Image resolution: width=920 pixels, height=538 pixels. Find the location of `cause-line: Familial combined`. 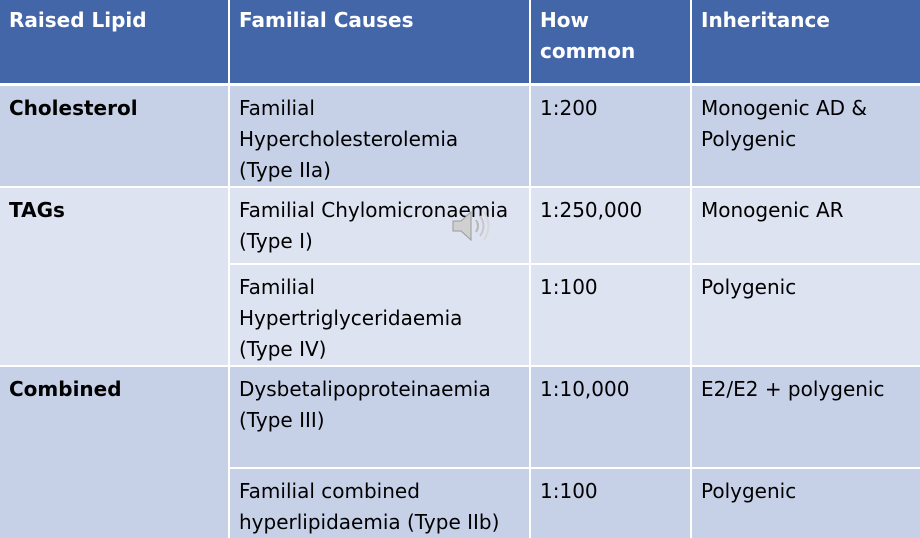

cause-line: Familial combined is located at coordinates (329, 491).